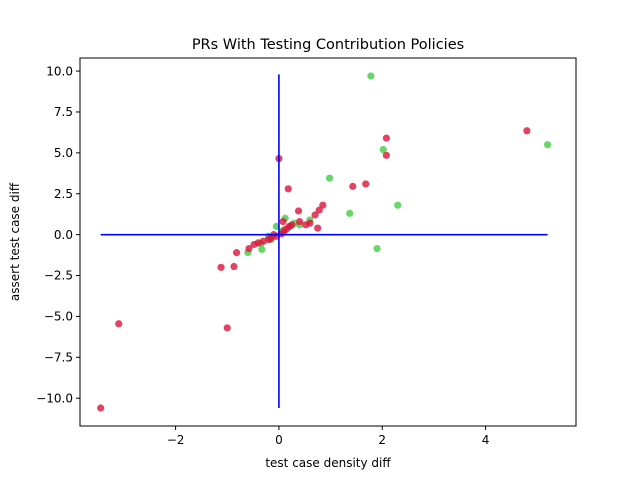 The image size is (640, 480). What do you see at coordinates (54, 398) in the screenshot?
I see `y-tick-label: −10.0` at bounding box center [54, 398].